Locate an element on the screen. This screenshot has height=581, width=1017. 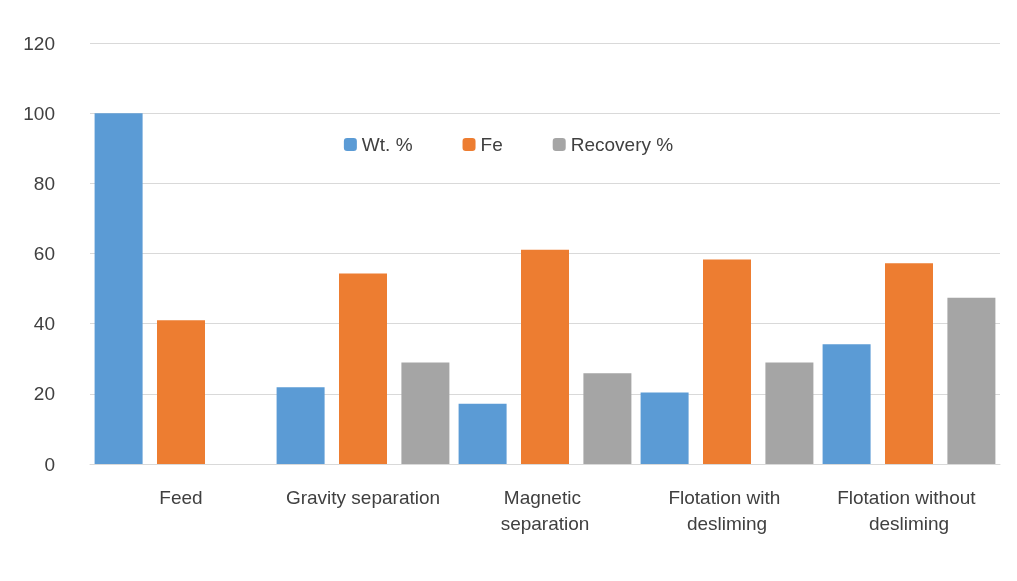
y-tick-label: 100 is located at coordinates (39, 113).